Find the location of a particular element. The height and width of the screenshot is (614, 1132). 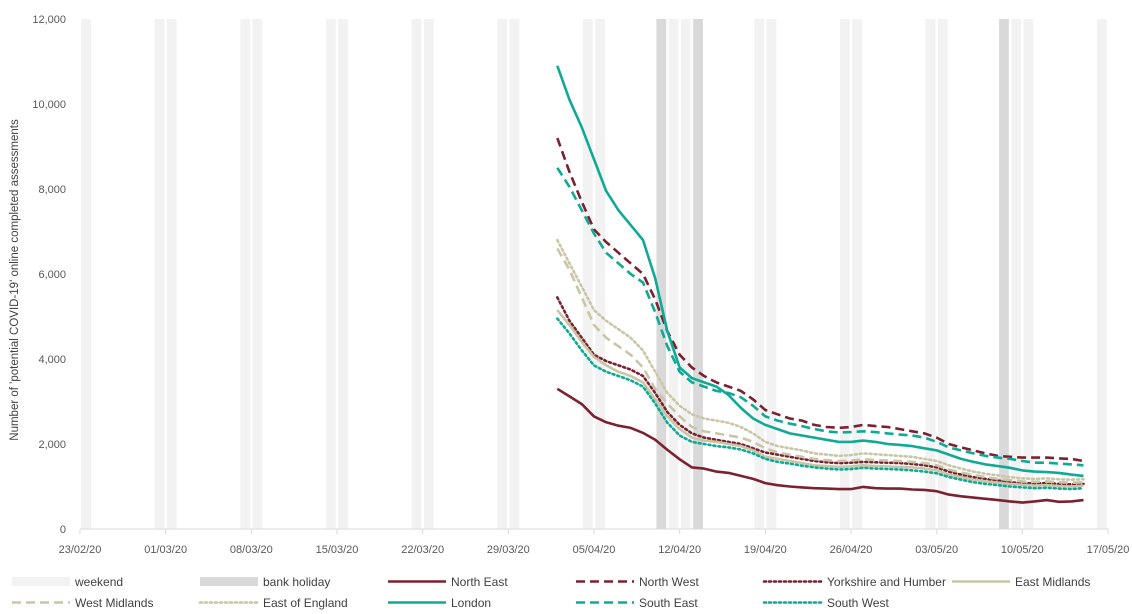

series-line-east-midlands is located at coordinates (820, 398).